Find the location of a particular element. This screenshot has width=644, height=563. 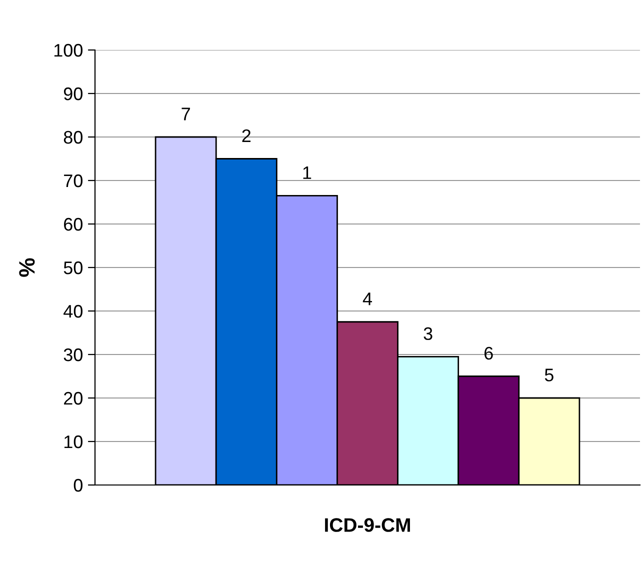

y-tick-label: 80 is located at coordinates (73, 137).